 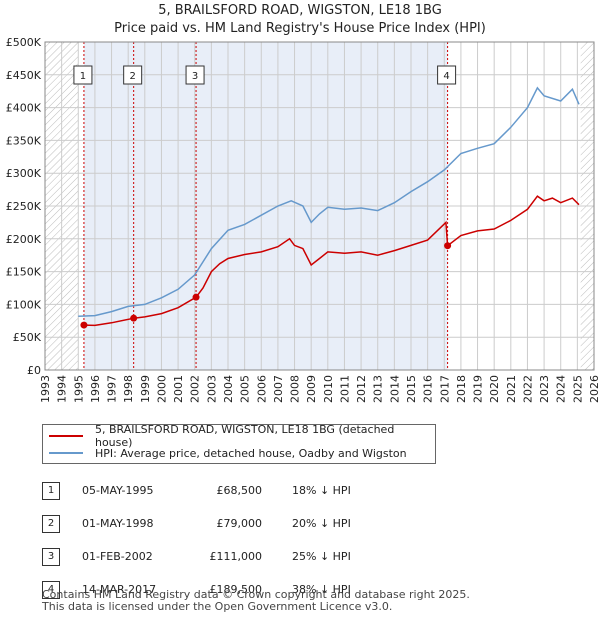 What do you see at coordinates (594, 389) in the screenshot?
I see `x-tick-label: 2026` at bounding box center [594, 389].